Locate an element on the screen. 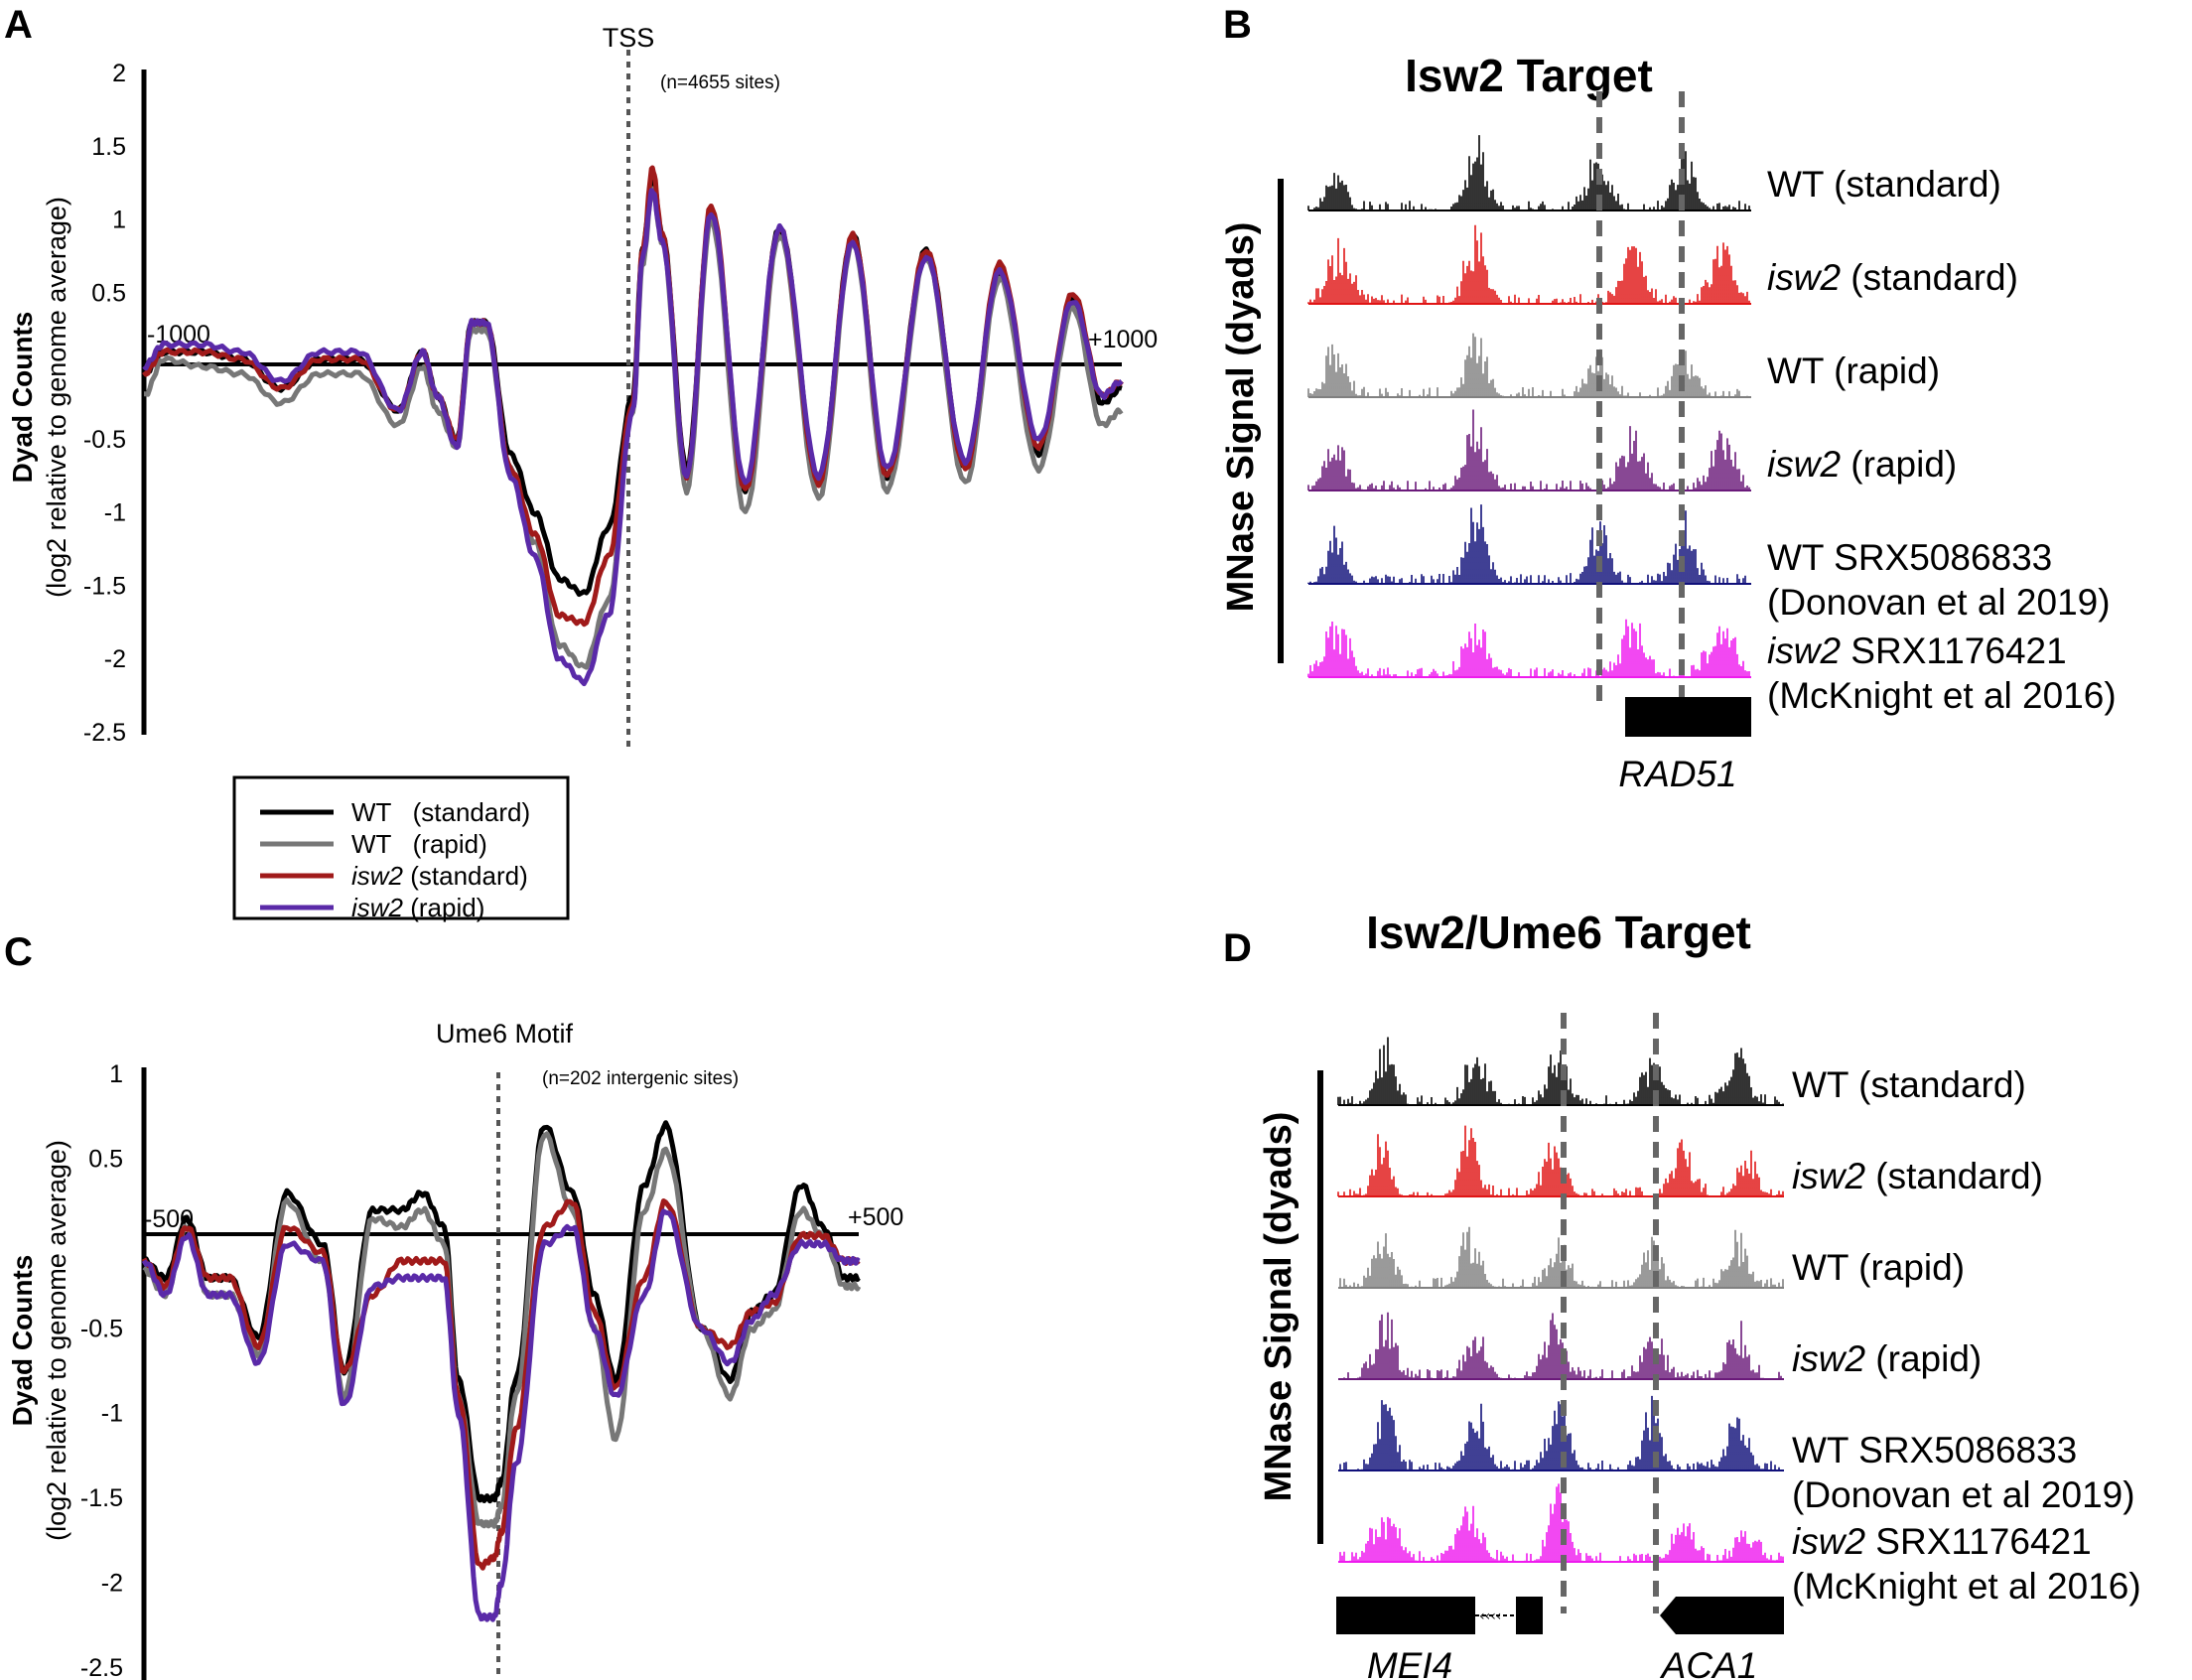  c-series-isw2-standard- is located at coordinates (501, 1384).